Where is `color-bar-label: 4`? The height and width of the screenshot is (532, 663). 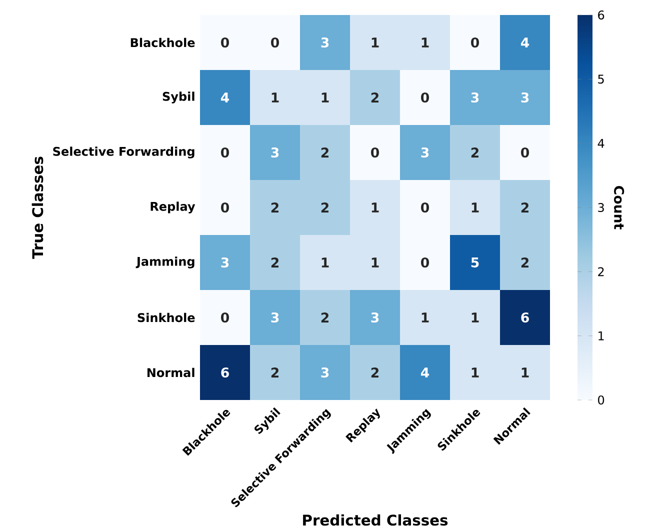 color-bar-label: 4 is located at coordinates (601, 143).